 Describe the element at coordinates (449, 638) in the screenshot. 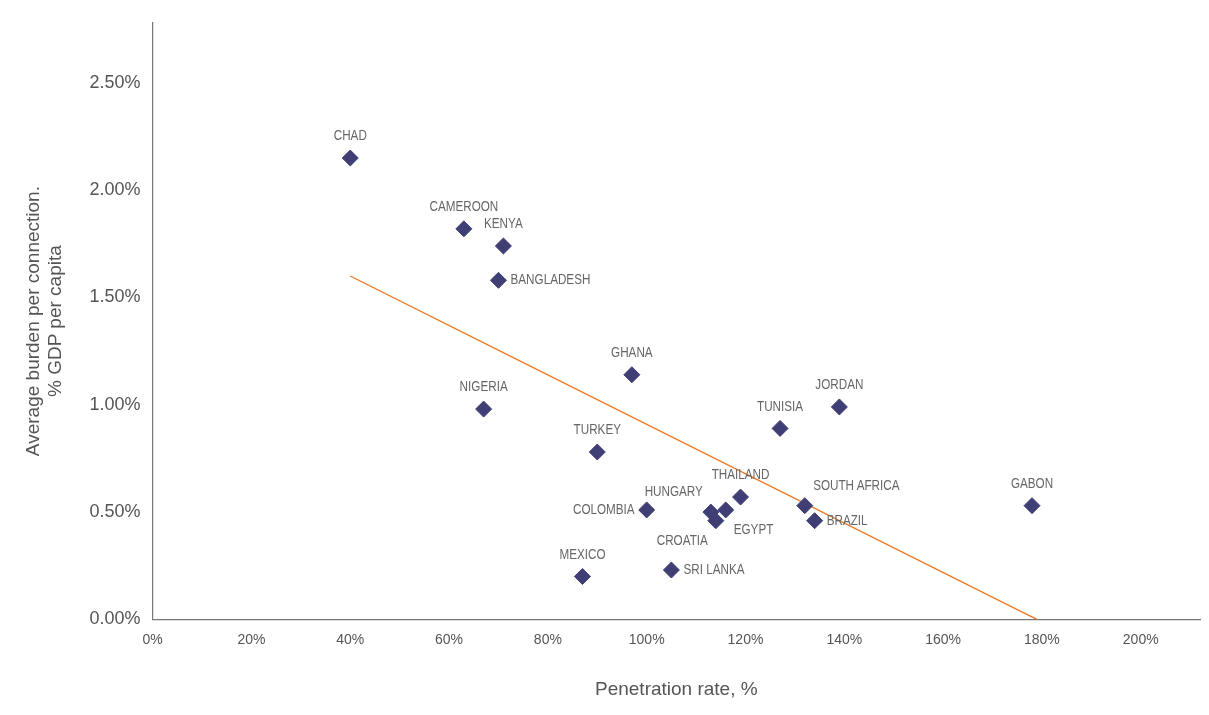

I see `x-tick-label: 60%` at that location.